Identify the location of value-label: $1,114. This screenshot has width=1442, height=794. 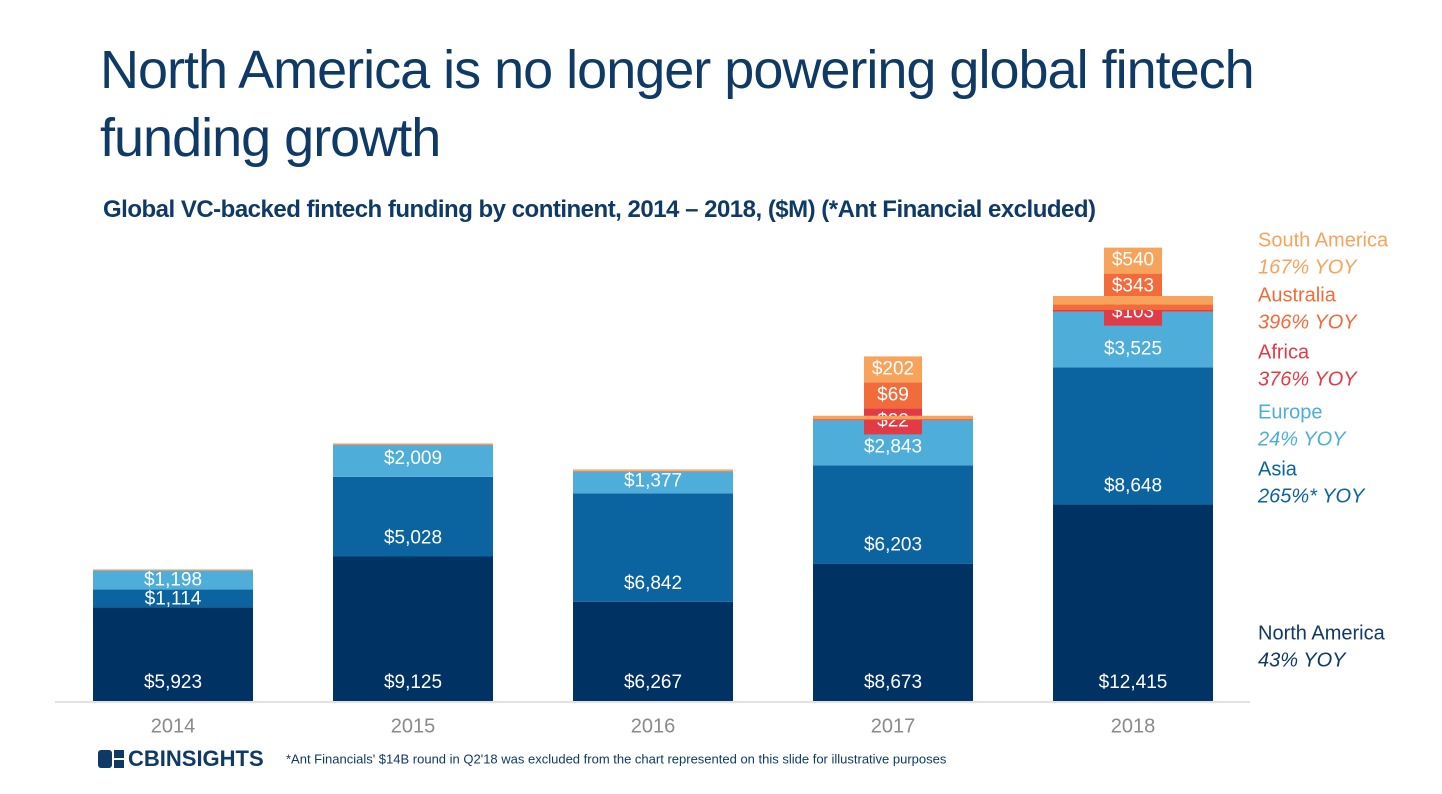
(173, 599).